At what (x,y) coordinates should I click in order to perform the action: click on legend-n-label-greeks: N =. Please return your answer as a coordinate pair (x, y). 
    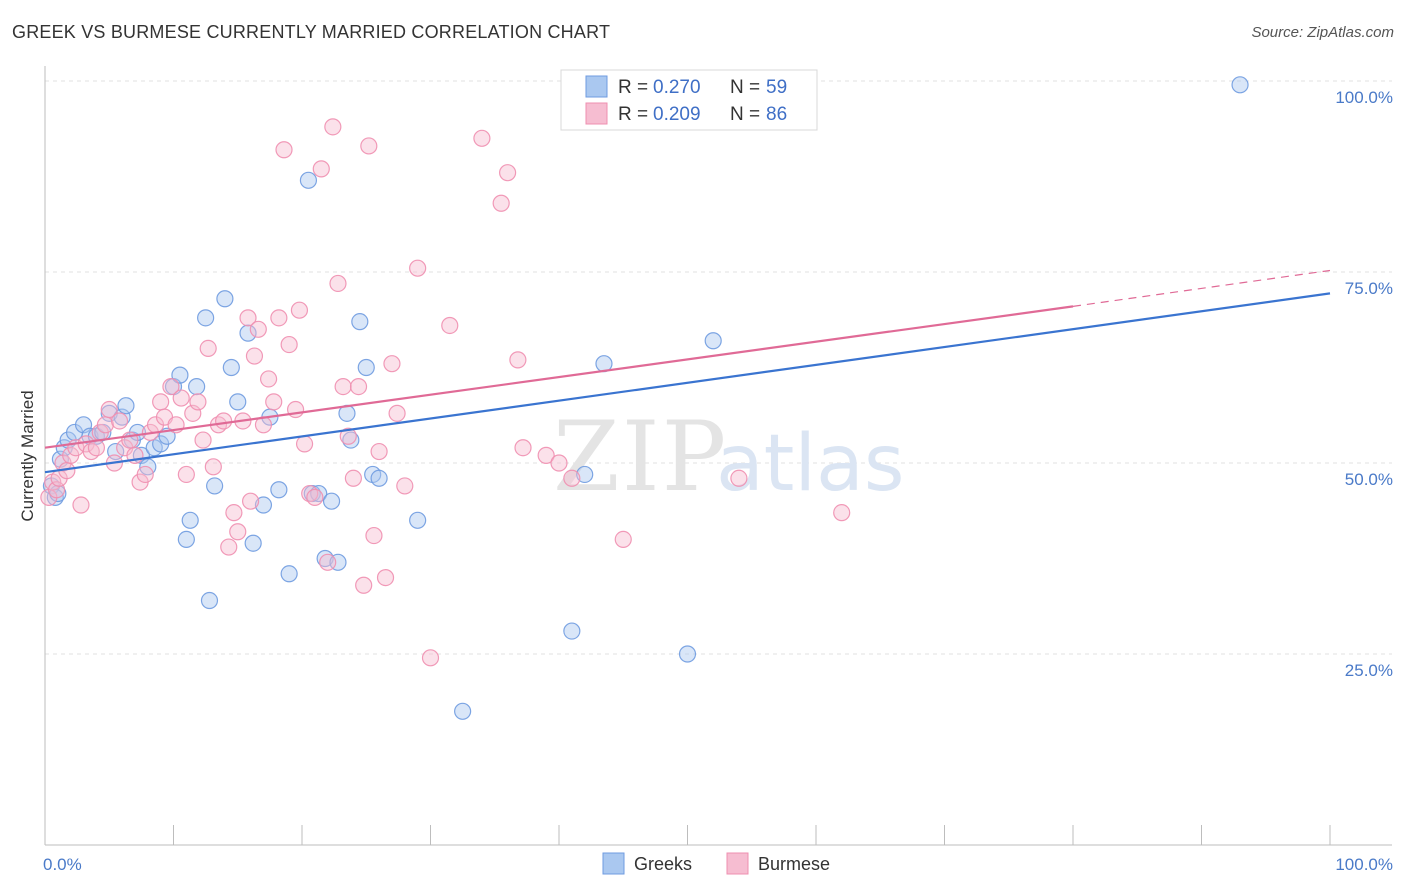
    Looking at the image, I should click on (745, 87).